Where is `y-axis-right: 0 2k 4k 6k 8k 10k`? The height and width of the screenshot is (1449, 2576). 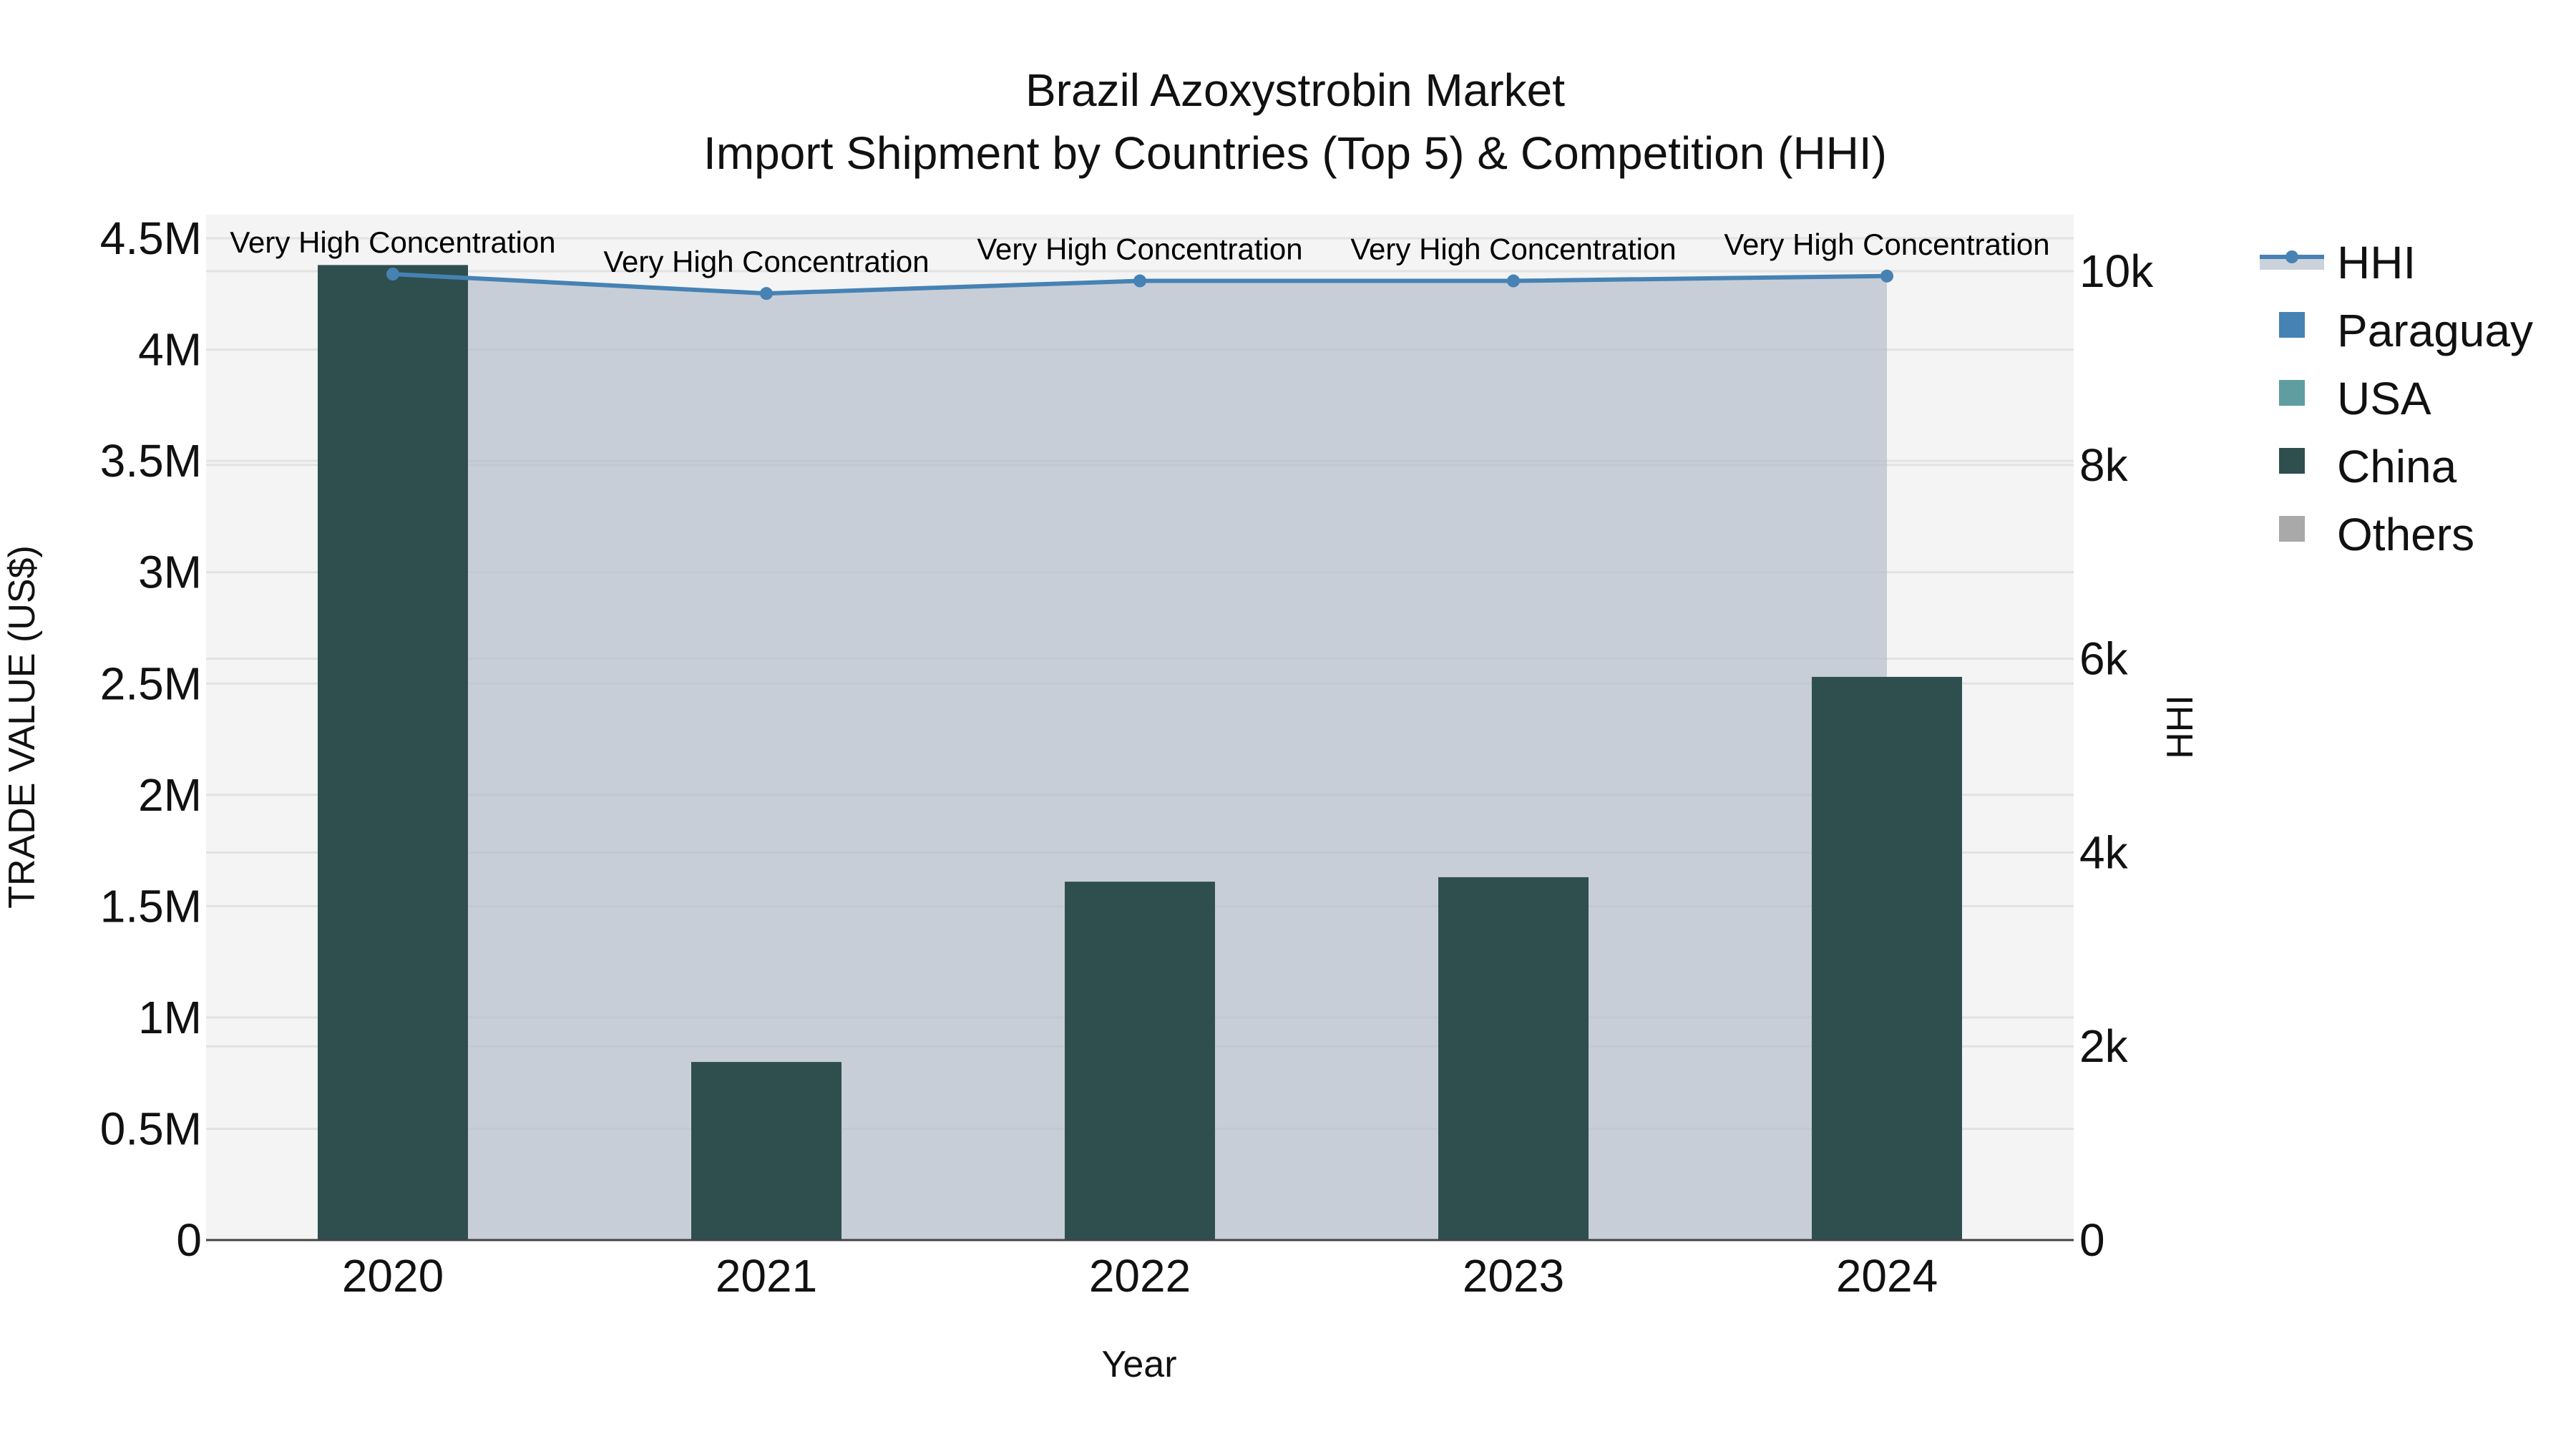 y-axis-right: 0 2k 4k 6k 8k 10k is located at coordinates (2116, 755).